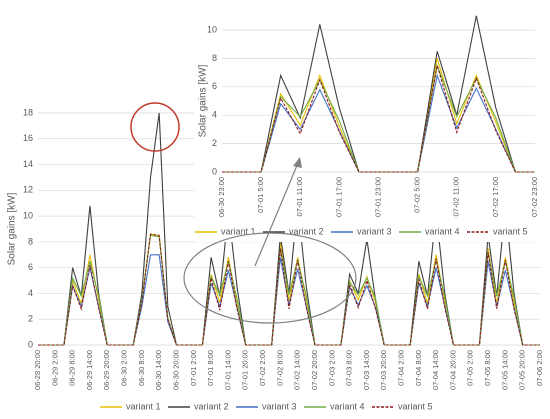 The image size is (550, 419). What do you see at coordinates (158, 370) in the screenshot?
I see `x-tick-label: 06-30 14:00` at bounding box center [158, 370].